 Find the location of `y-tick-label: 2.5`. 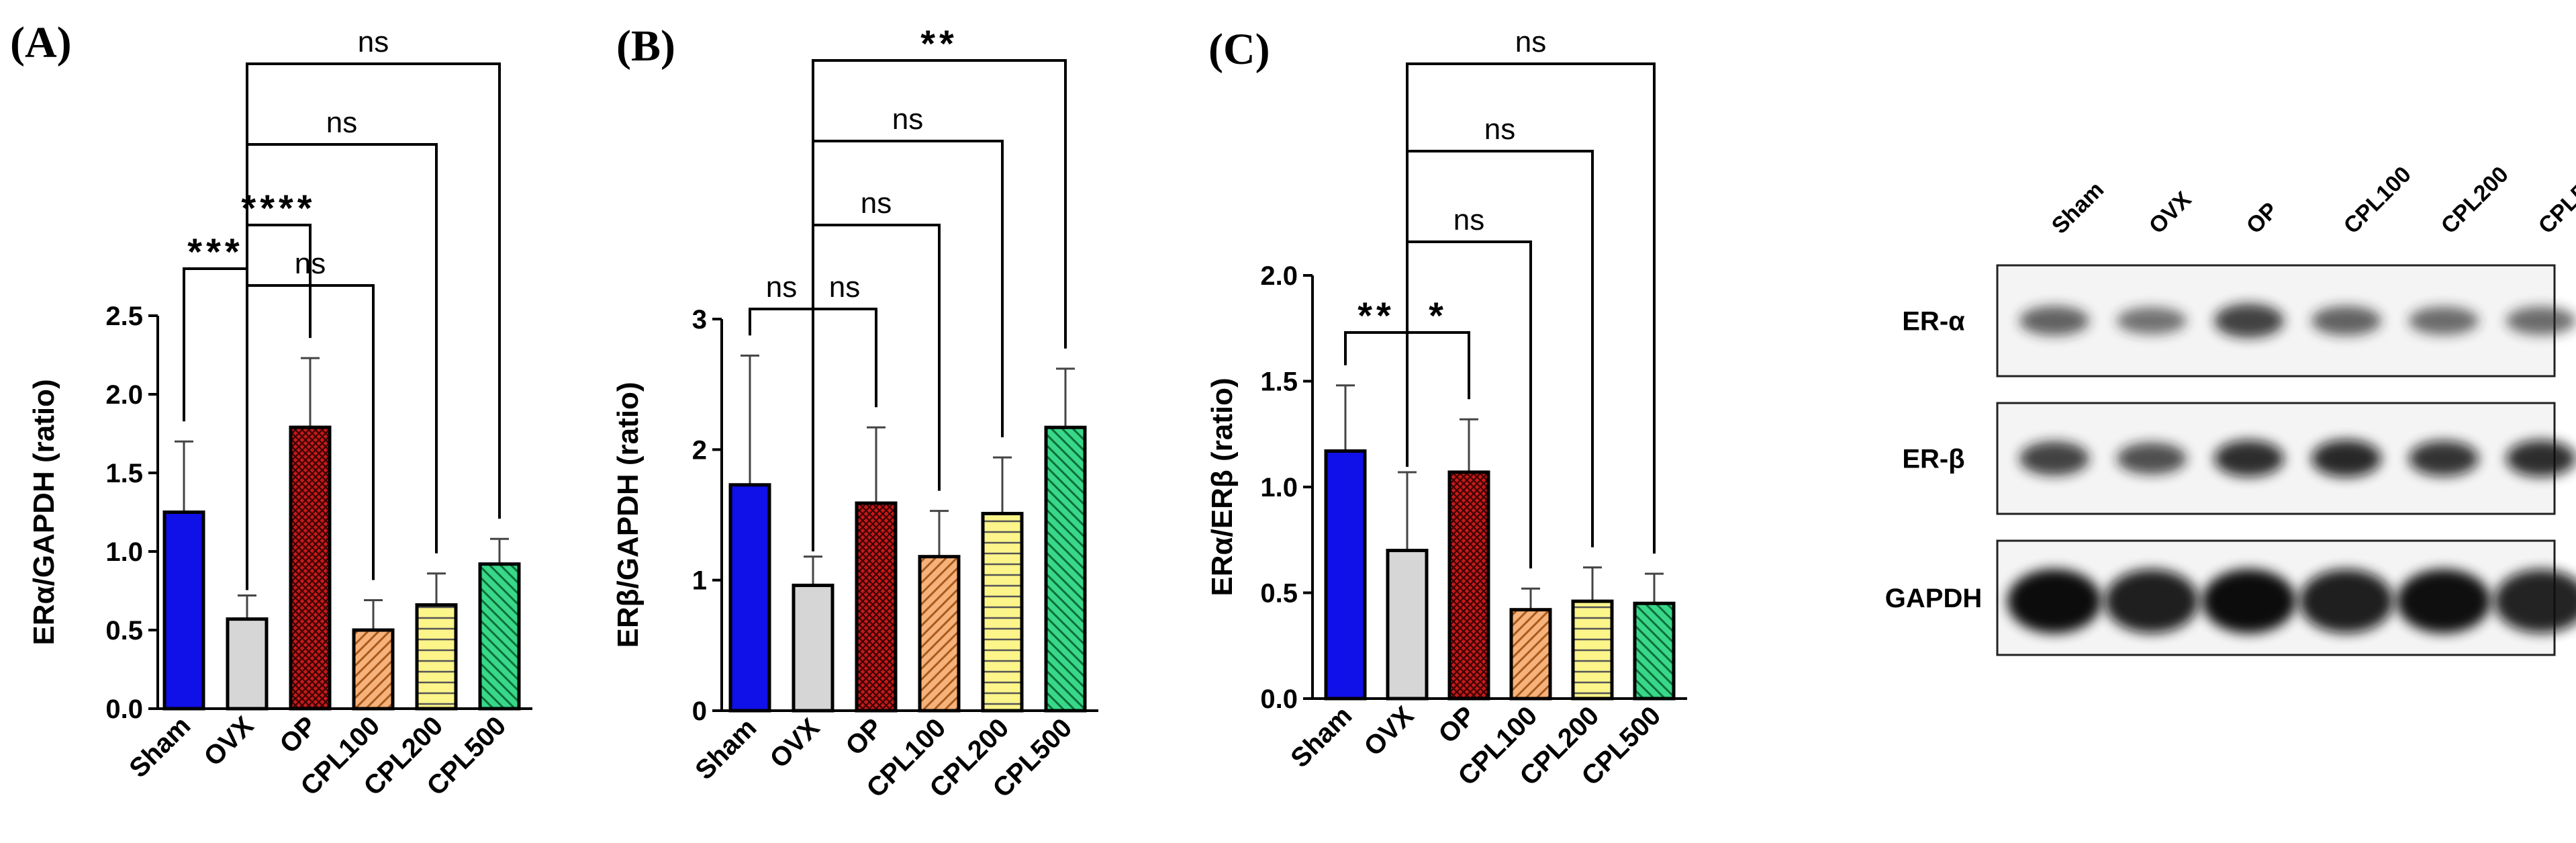

y-tick-label: 2.5 is located at coordinates (124, 316).